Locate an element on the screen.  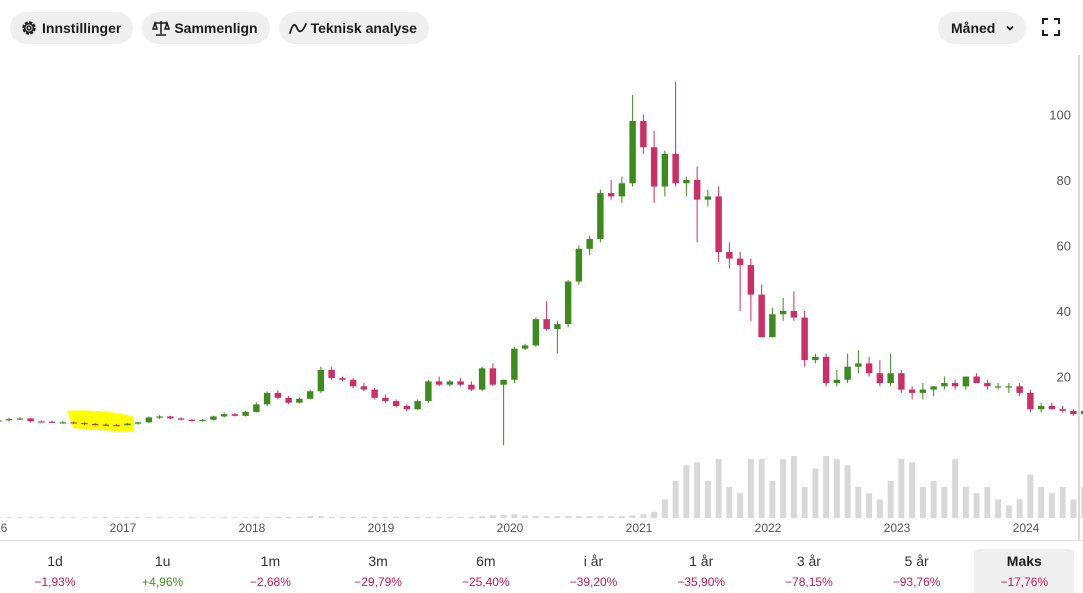
scale-icon is located at coordinates (161, 28).